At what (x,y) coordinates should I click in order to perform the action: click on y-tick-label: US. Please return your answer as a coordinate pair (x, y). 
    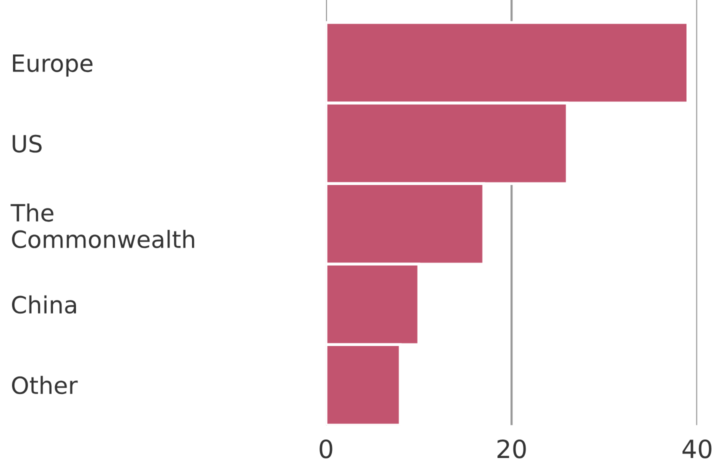
    Looking at the image, I should click on (27, 143).